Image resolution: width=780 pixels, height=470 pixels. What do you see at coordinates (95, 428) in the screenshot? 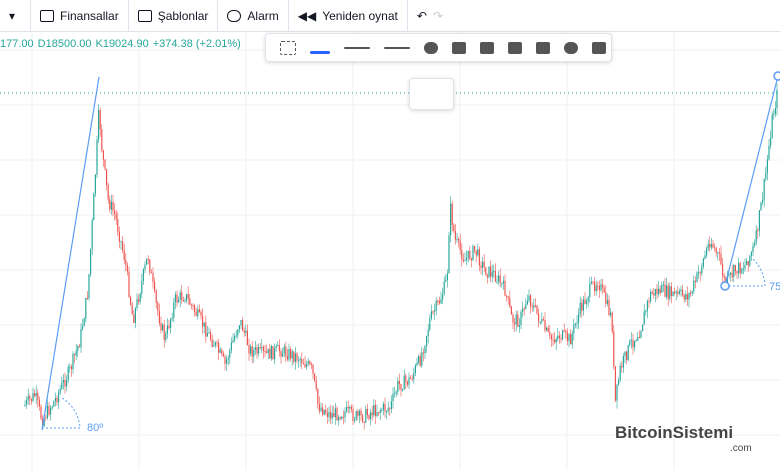
I see `angle-label: 80º` at bounding box center [95, 428].